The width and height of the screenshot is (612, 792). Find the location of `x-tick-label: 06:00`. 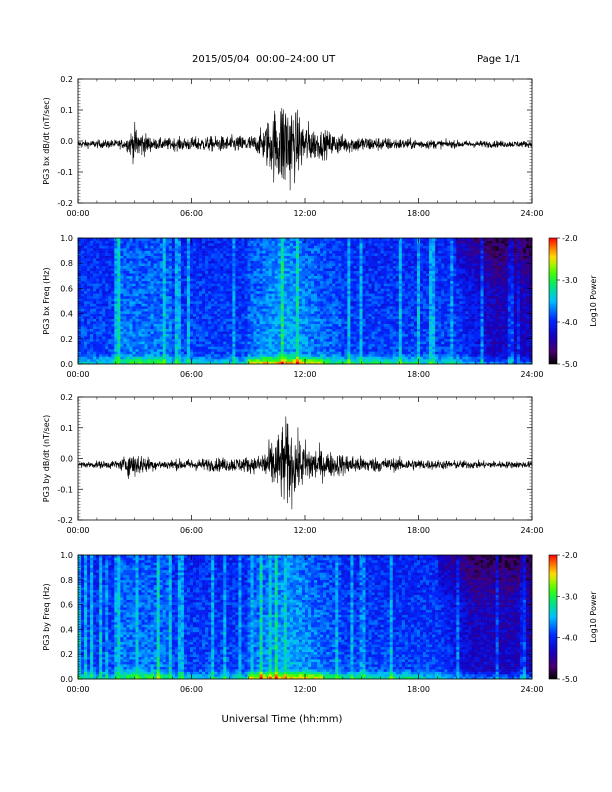

x-tick-label: 06:00 is located at coordinates (191, 213).